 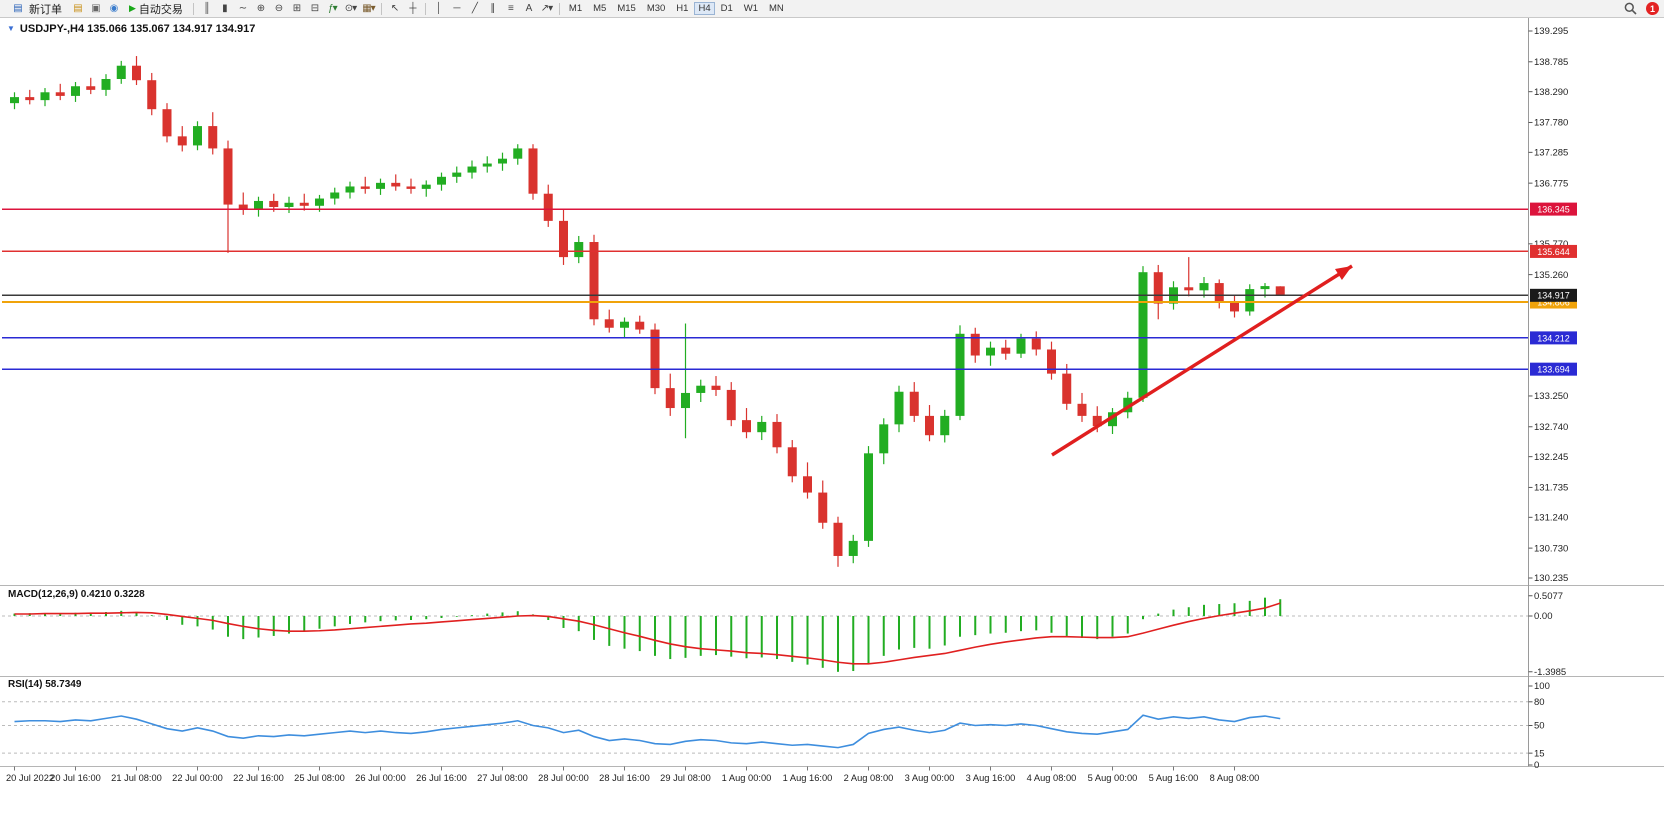 I want to click on zoom-out-icon: ⊖, so click(x=278, y=8).